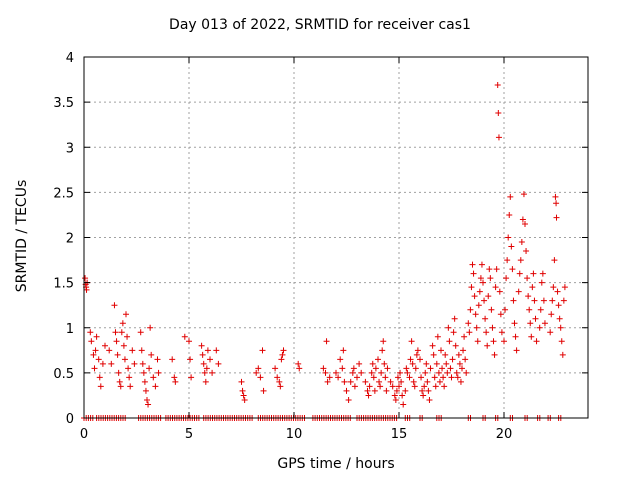 This screenshot has height=480, width=640. I want to click on y-tick-label: 2.5, so click(63, 193).